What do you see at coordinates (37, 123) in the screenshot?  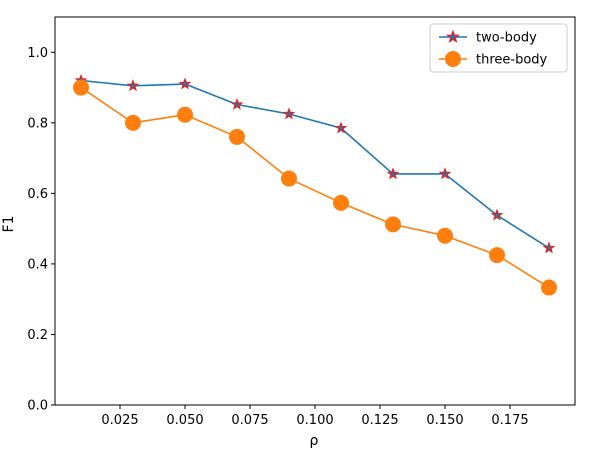 I see `y-tick-label: 0.8` at bounding box center [37, 123].